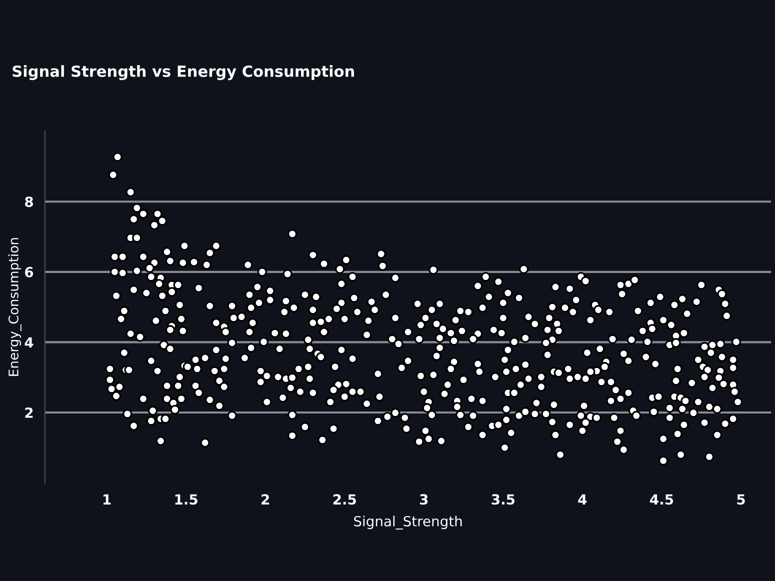  I want to click on x-tick-label: 4, so click(582, 499).